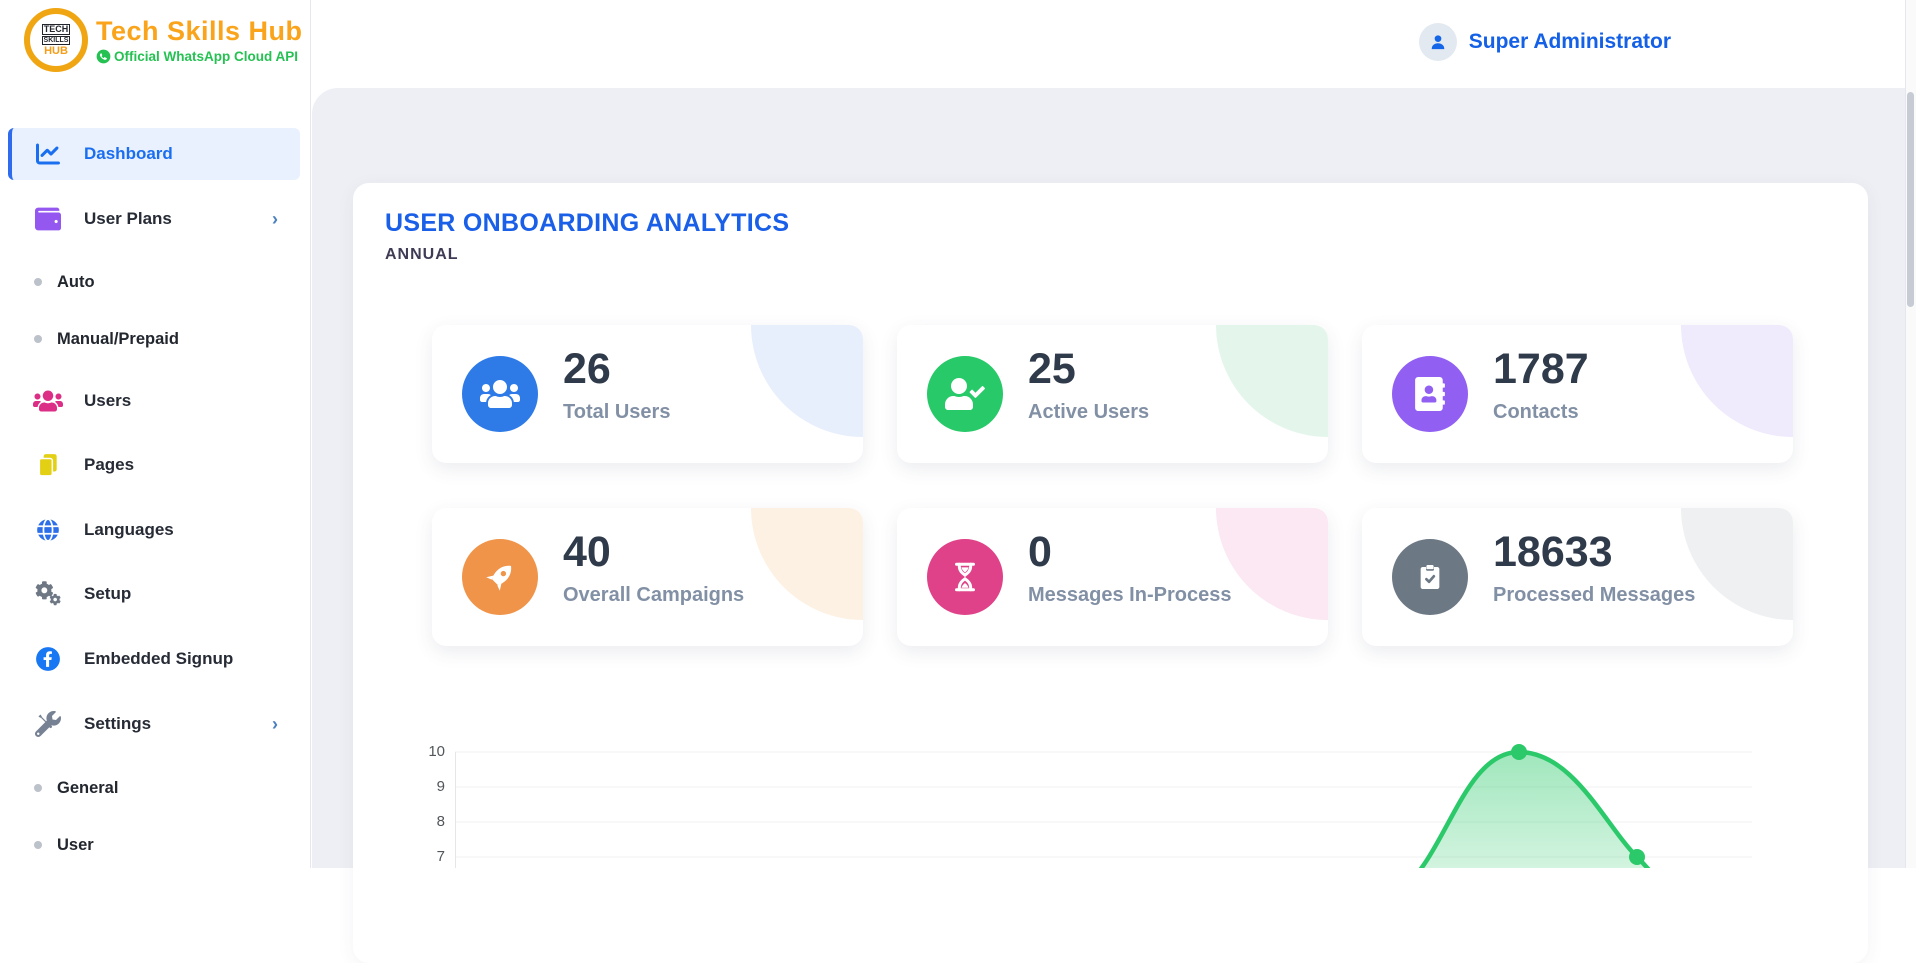 This screenshot has width=1916, height=963. I want to click on y-axis-tick: 10, so click(436, 751).